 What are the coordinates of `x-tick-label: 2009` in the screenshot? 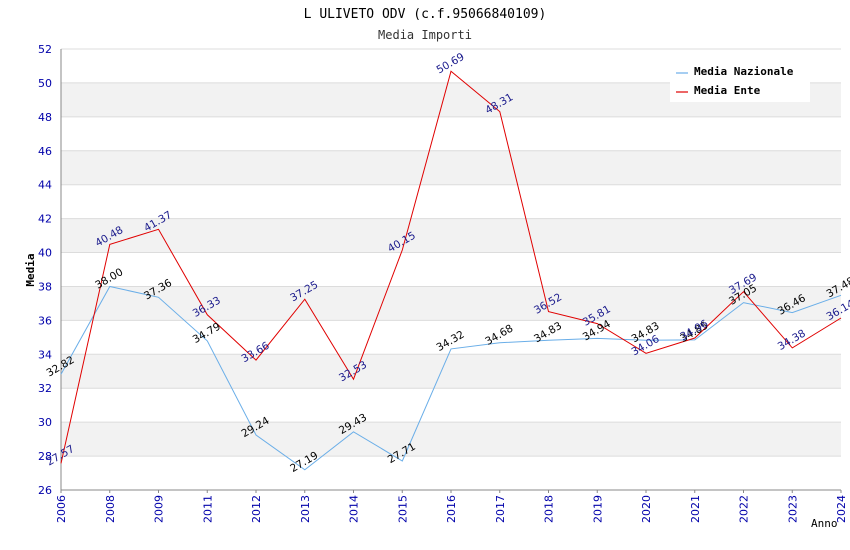 It's located at (159, 509).